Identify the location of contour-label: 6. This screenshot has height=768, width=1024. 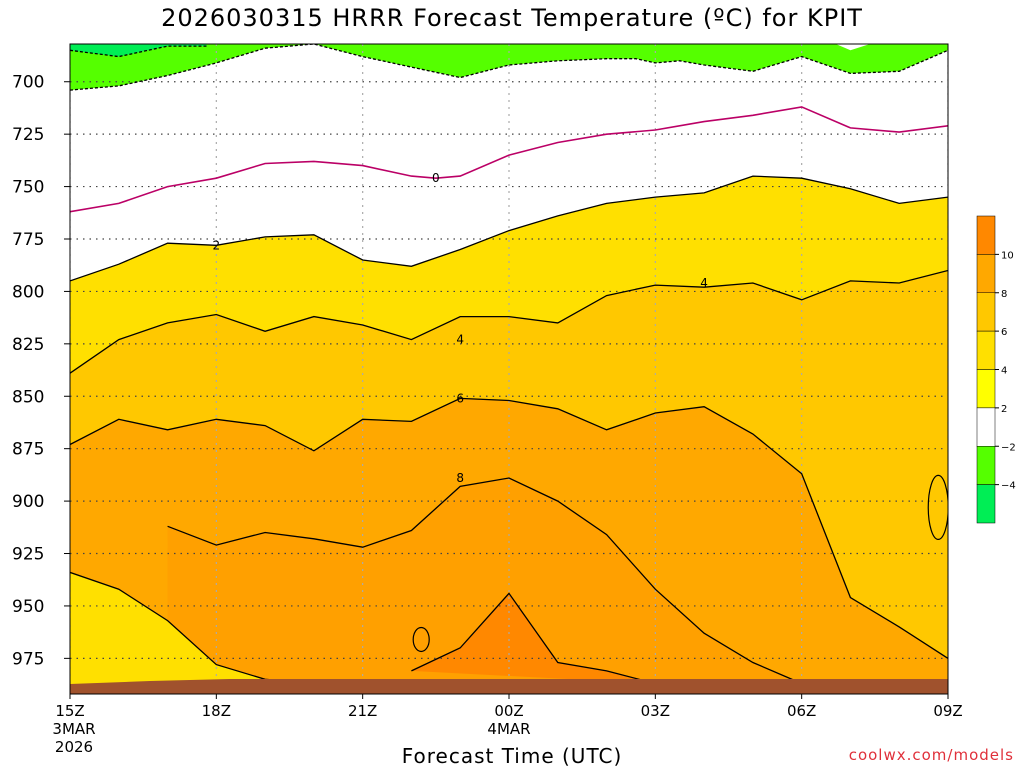
(460, 398).